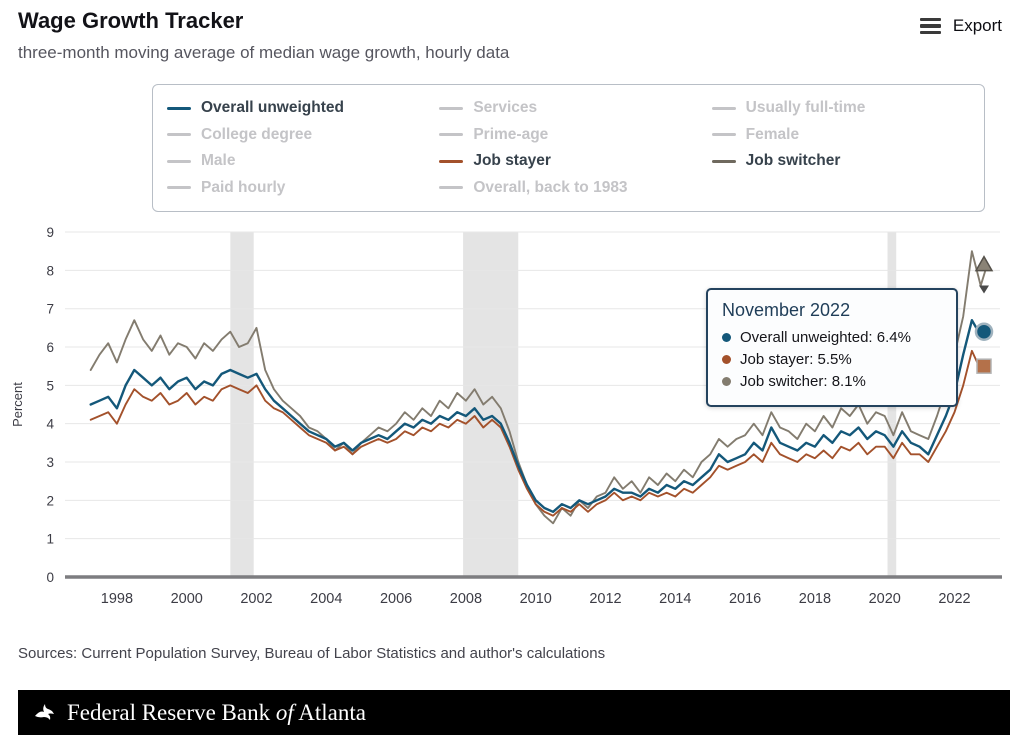  What do you see at coordinates (885, 599) in the screenshot?
I see `x-tick-label: 2020` at bounding box center [885, 599].